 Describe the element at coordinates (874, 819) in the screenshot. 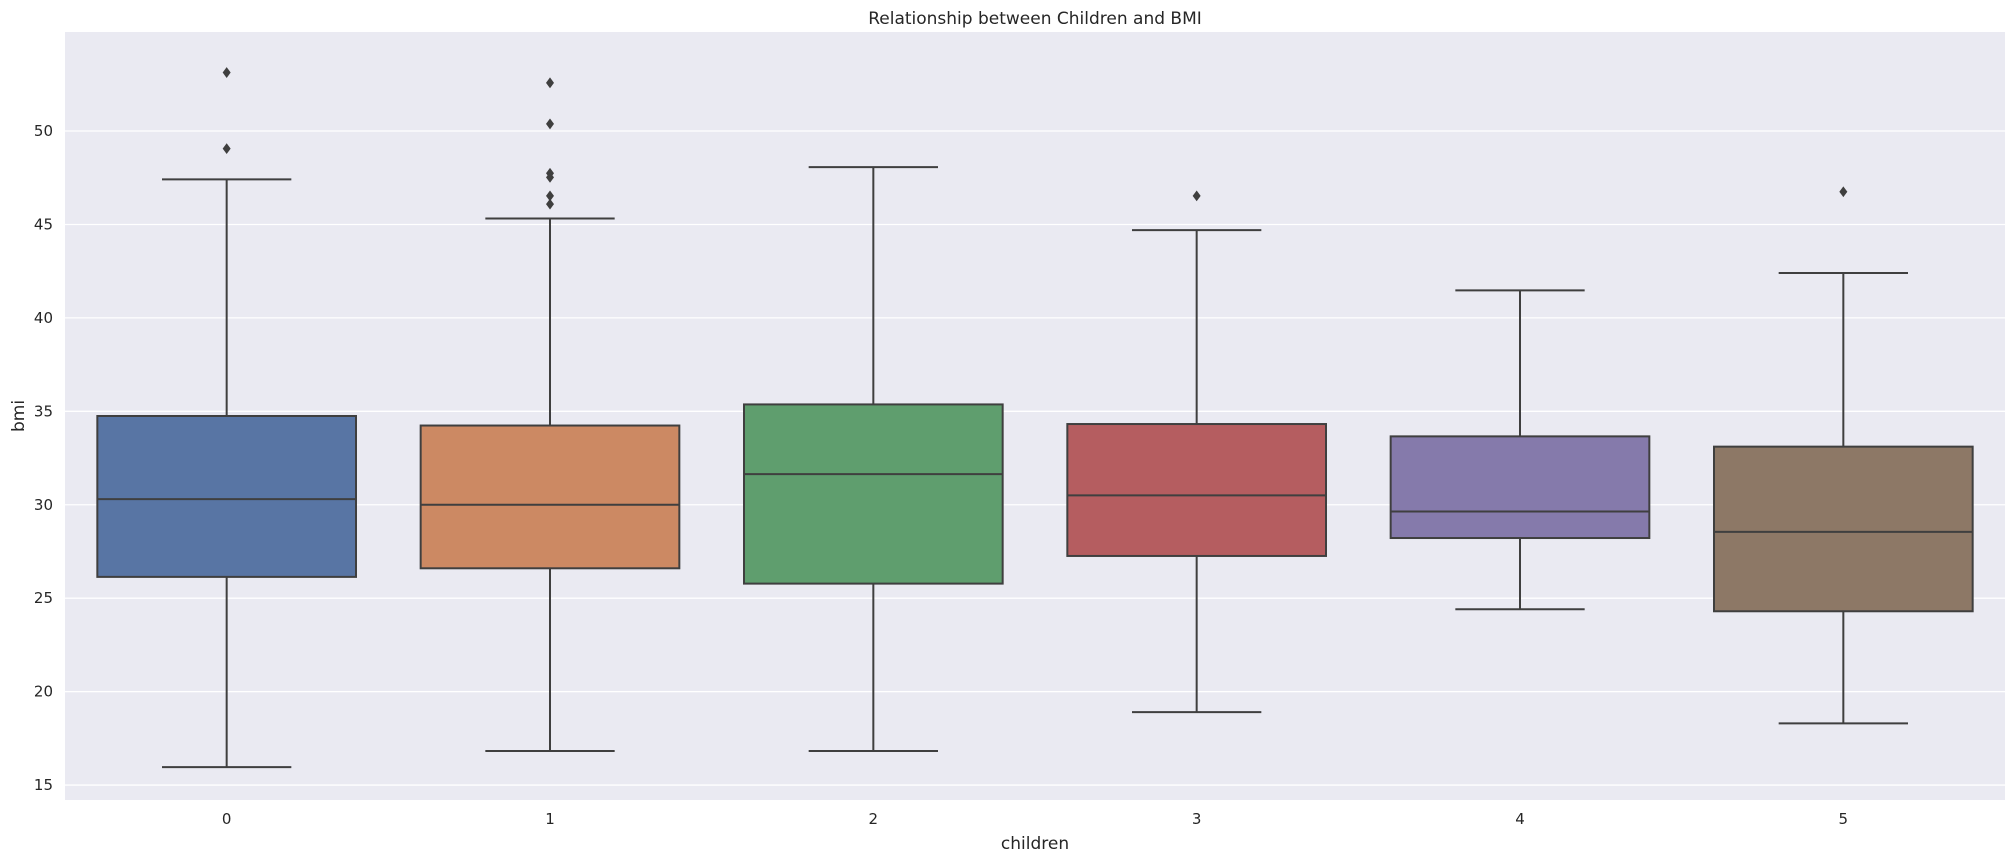

I see `x-tick-label: 2` at that location.